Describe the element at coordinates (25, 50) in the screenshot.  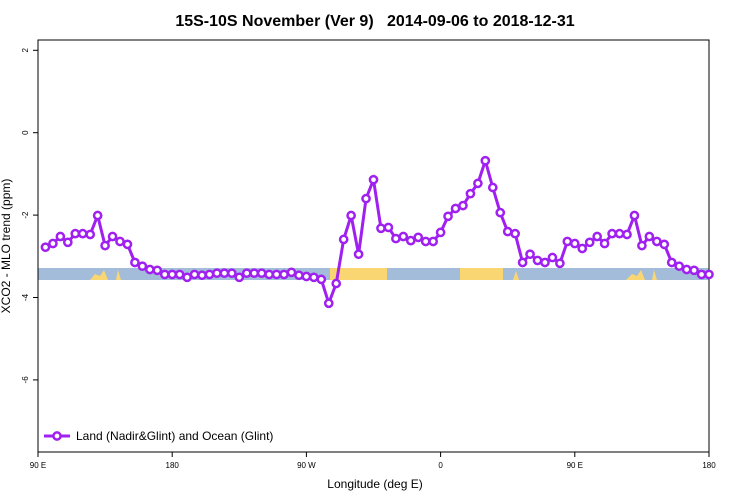
I see `y-tick-label: 2` at that location.